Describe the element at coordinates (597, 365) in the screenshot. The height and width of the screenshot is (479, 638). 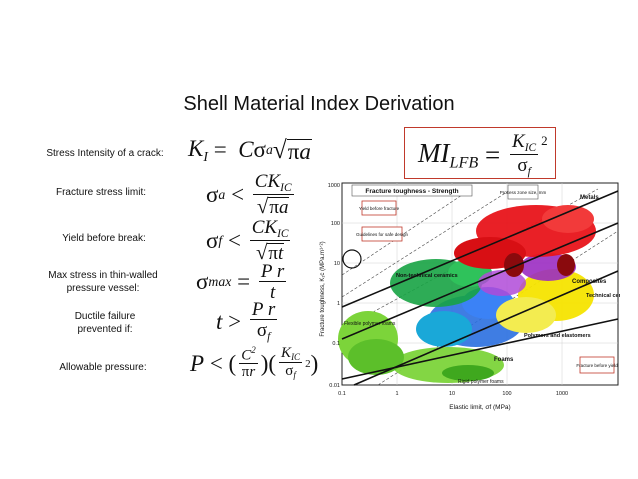
I see `note-fracture-before-yield: Fracture before yield` at that location.